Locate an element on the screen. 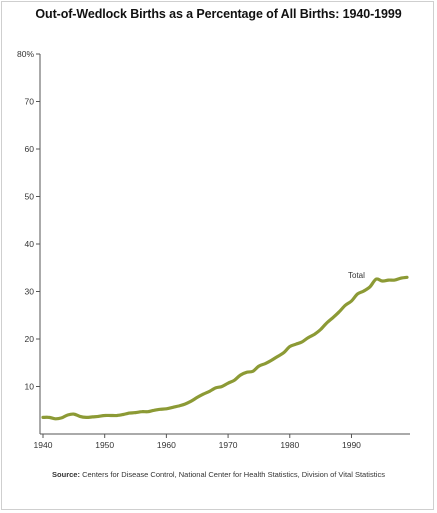  source-label: Source: is located at coordinates (66, 474).